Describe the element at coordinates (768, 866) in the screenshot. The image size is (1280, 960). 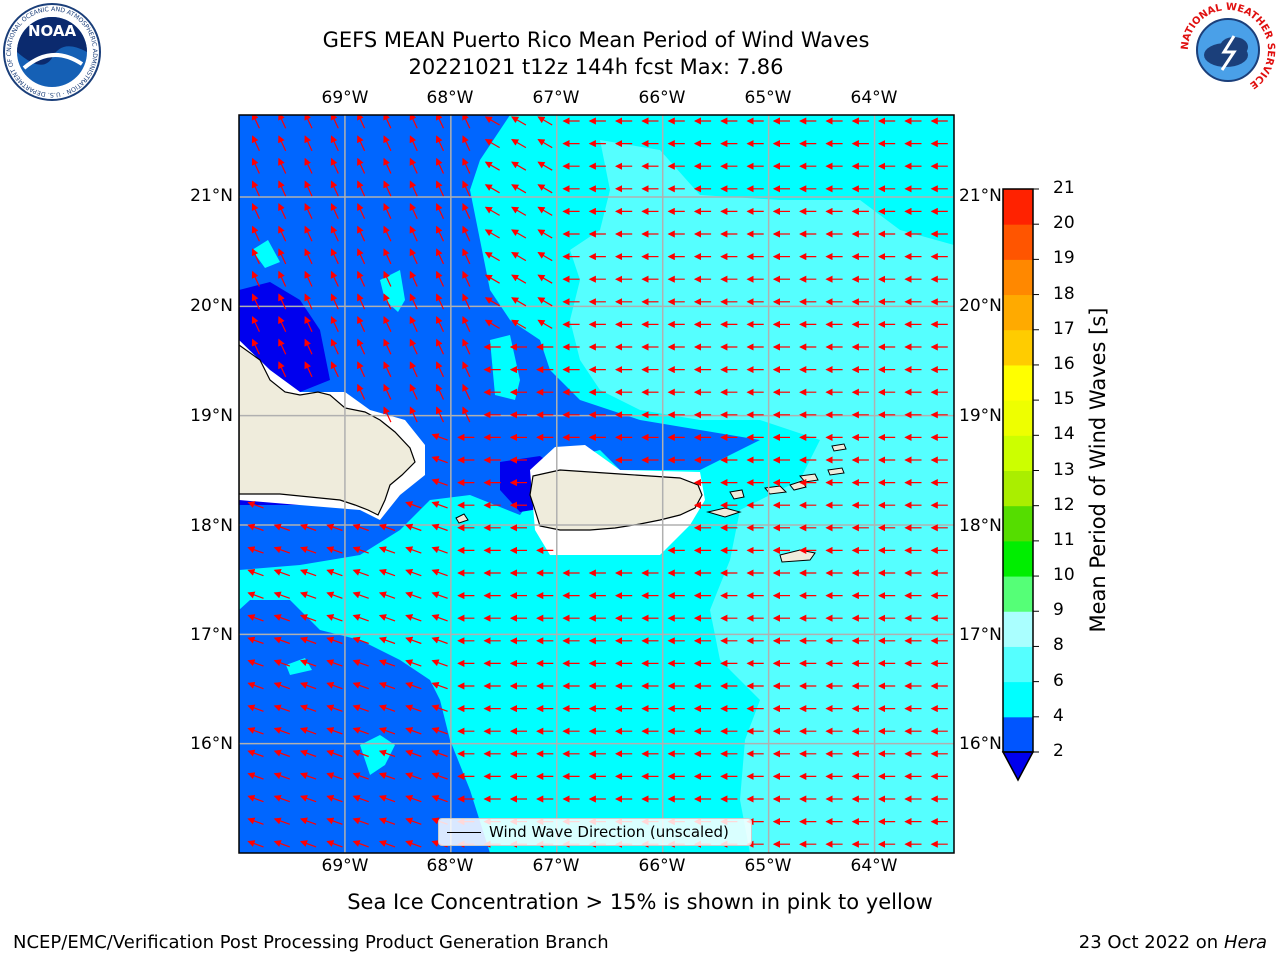
I see `lon-tick-bottom-65w: 65°W` at that location.